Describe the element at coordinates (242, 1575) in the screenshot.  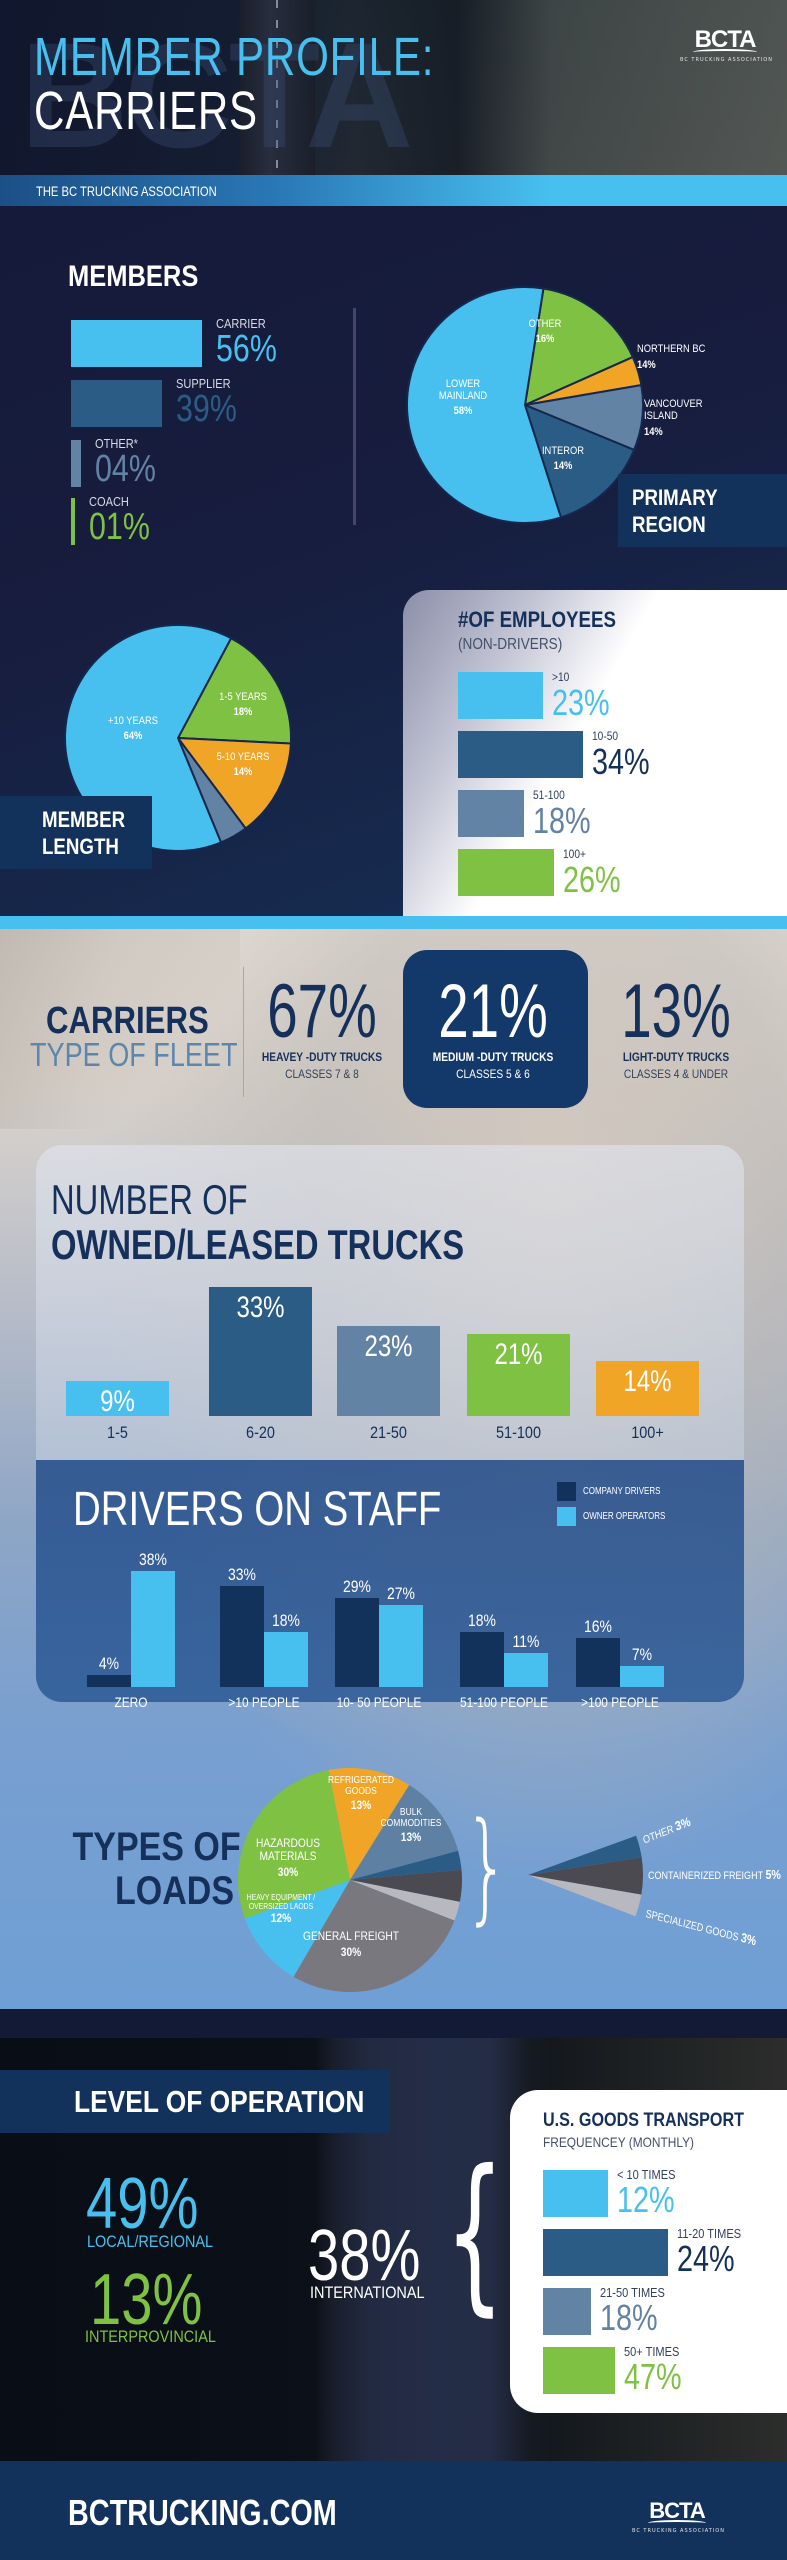
I see `drivers-value-10-people-company-drivers: 33%` at that location.